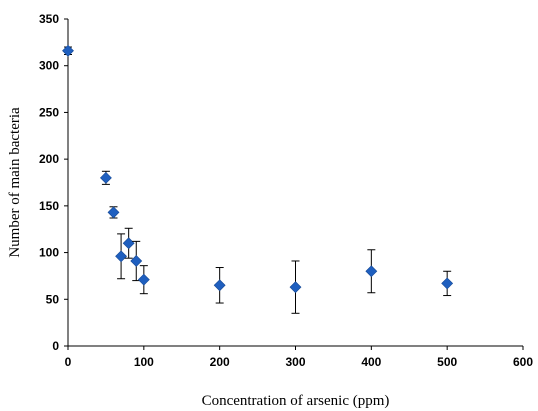 This screenshot has height=411, width=538. Describe the element at coordinates (296, 401) in the screenshot. I see `x-axis-label: Concentration of arsenic (ppm)` at that location.